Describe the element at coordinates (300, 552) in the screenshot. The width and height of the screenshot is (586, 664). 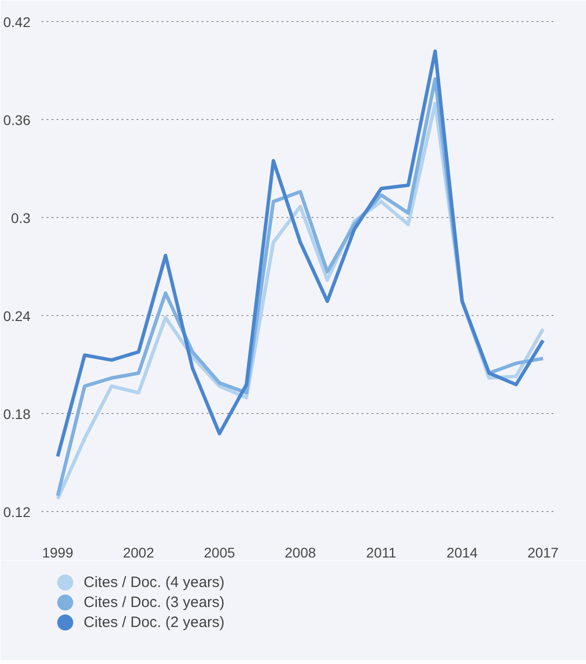
I see `x-tick-label: 2008` at that location.